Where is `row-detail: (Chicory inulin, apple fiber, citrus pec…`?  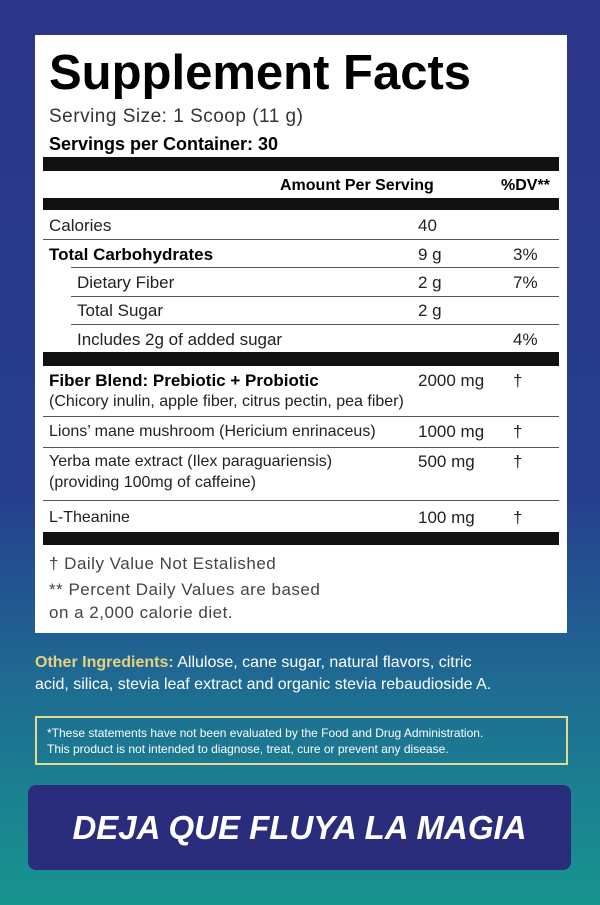
row-detail: (Chicory inulin, apple fiber, citrus pec… is located at coordinates (226, 401).